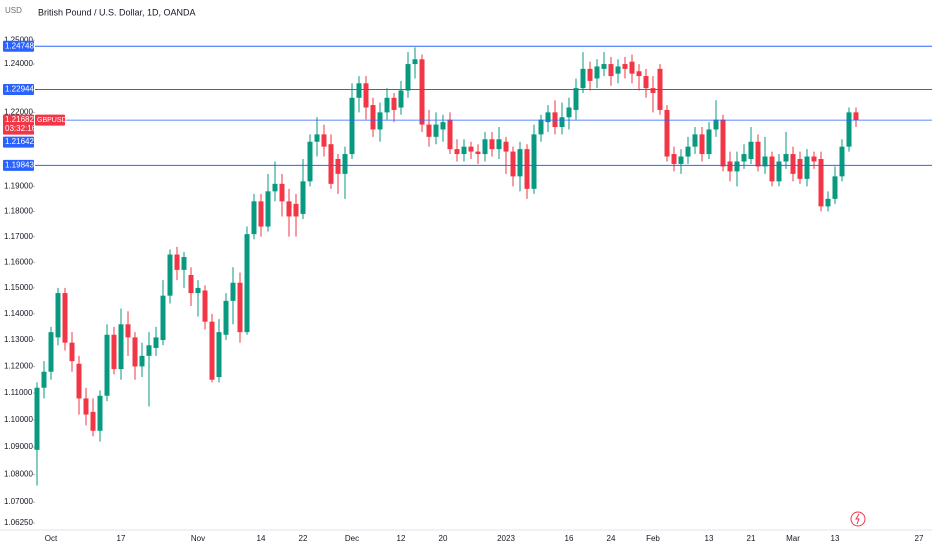 This screenshot has height=550, width=932. I want to click on x-tick-label: 24, so click(611, 538).